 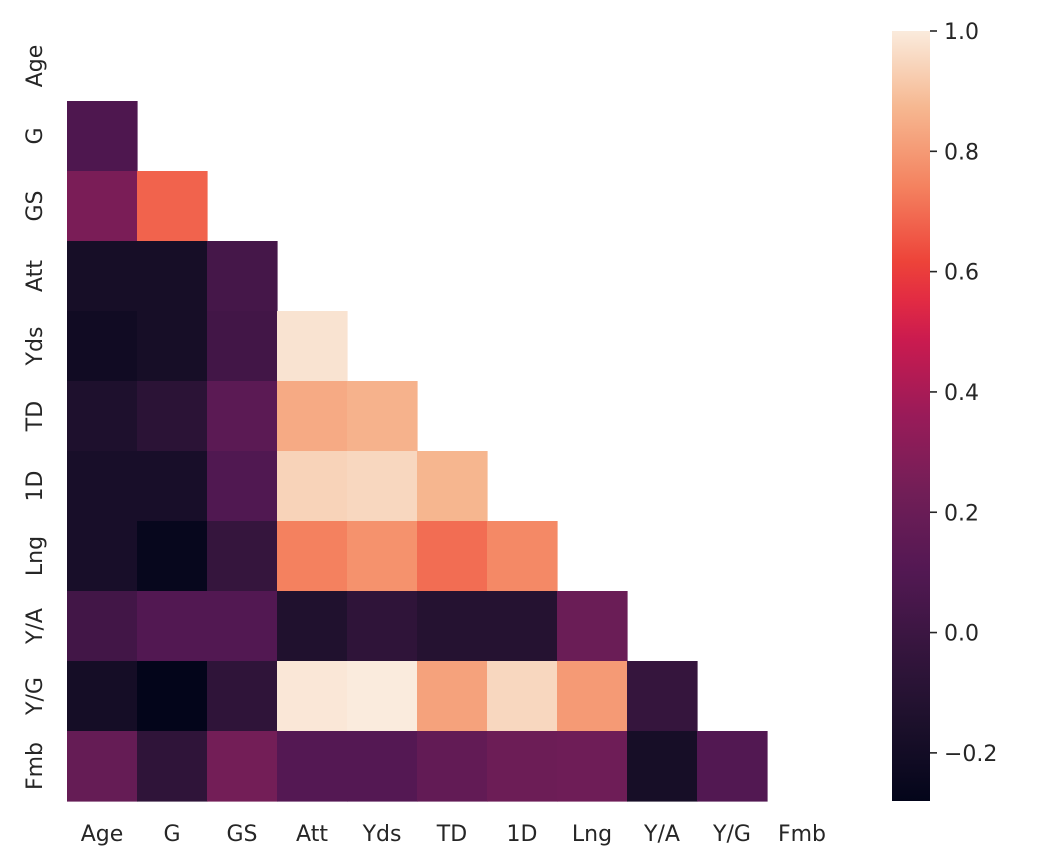 I want to click on colorbar-tick-label: 1.0, so click(x=961, y=32).